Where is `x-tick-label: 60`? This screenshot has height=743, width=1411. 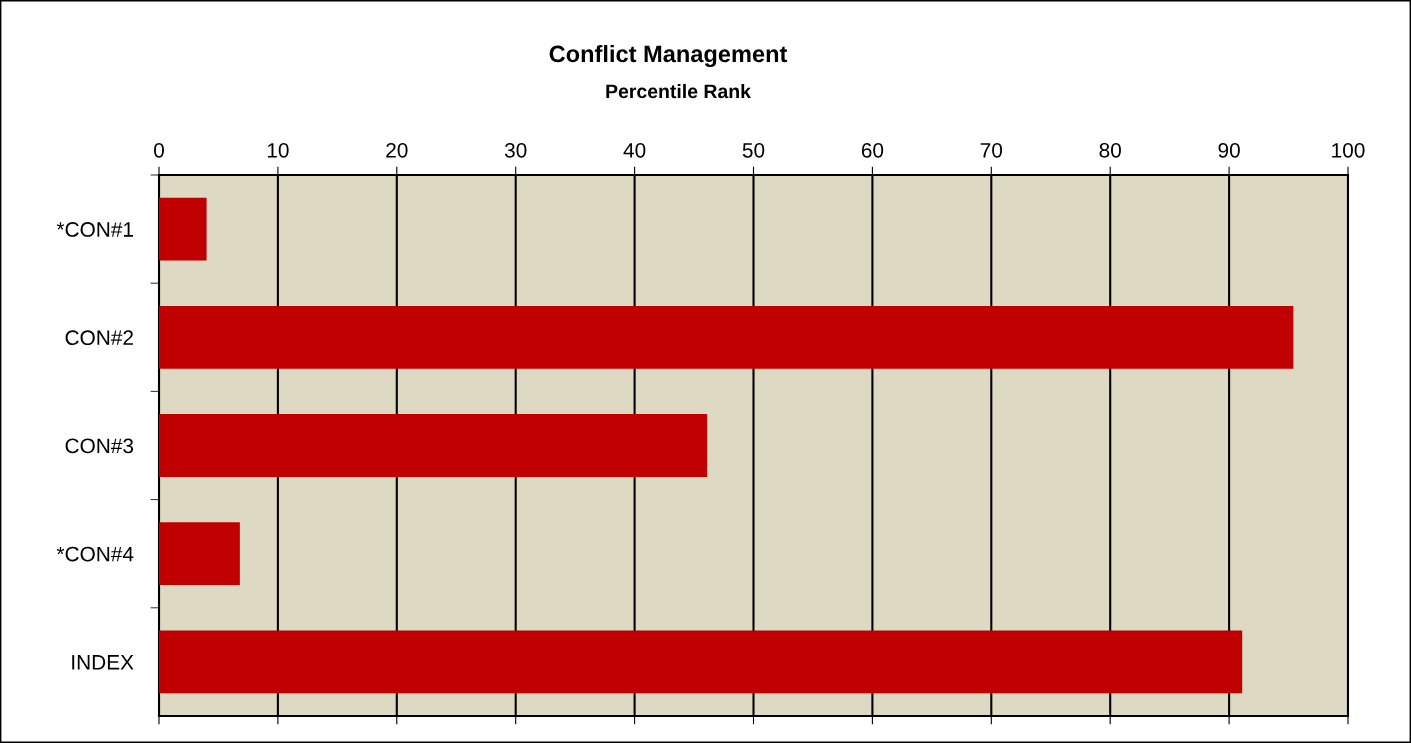
x-tick-label: 60 is located at coordinates (872, 150).